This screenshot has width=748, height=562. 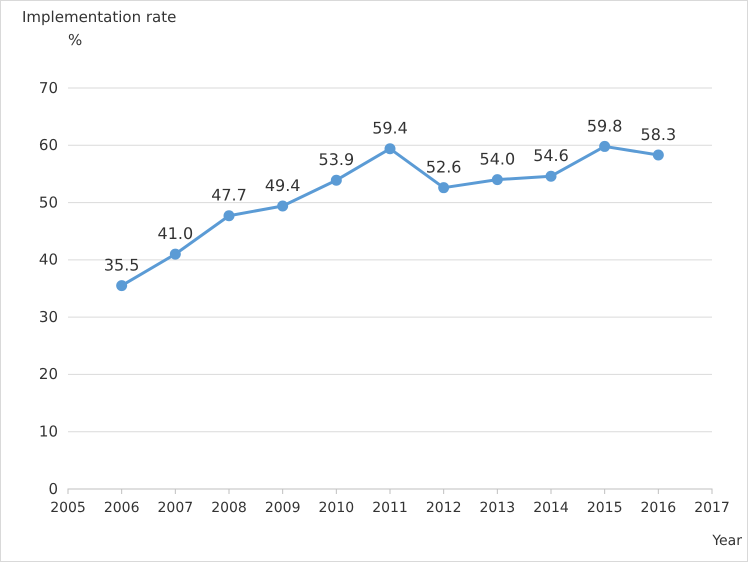 What do you see at coordinates (48, 87) in the screenshot?
I see `y-tick-label: 70` at bounding box center [48, 87].